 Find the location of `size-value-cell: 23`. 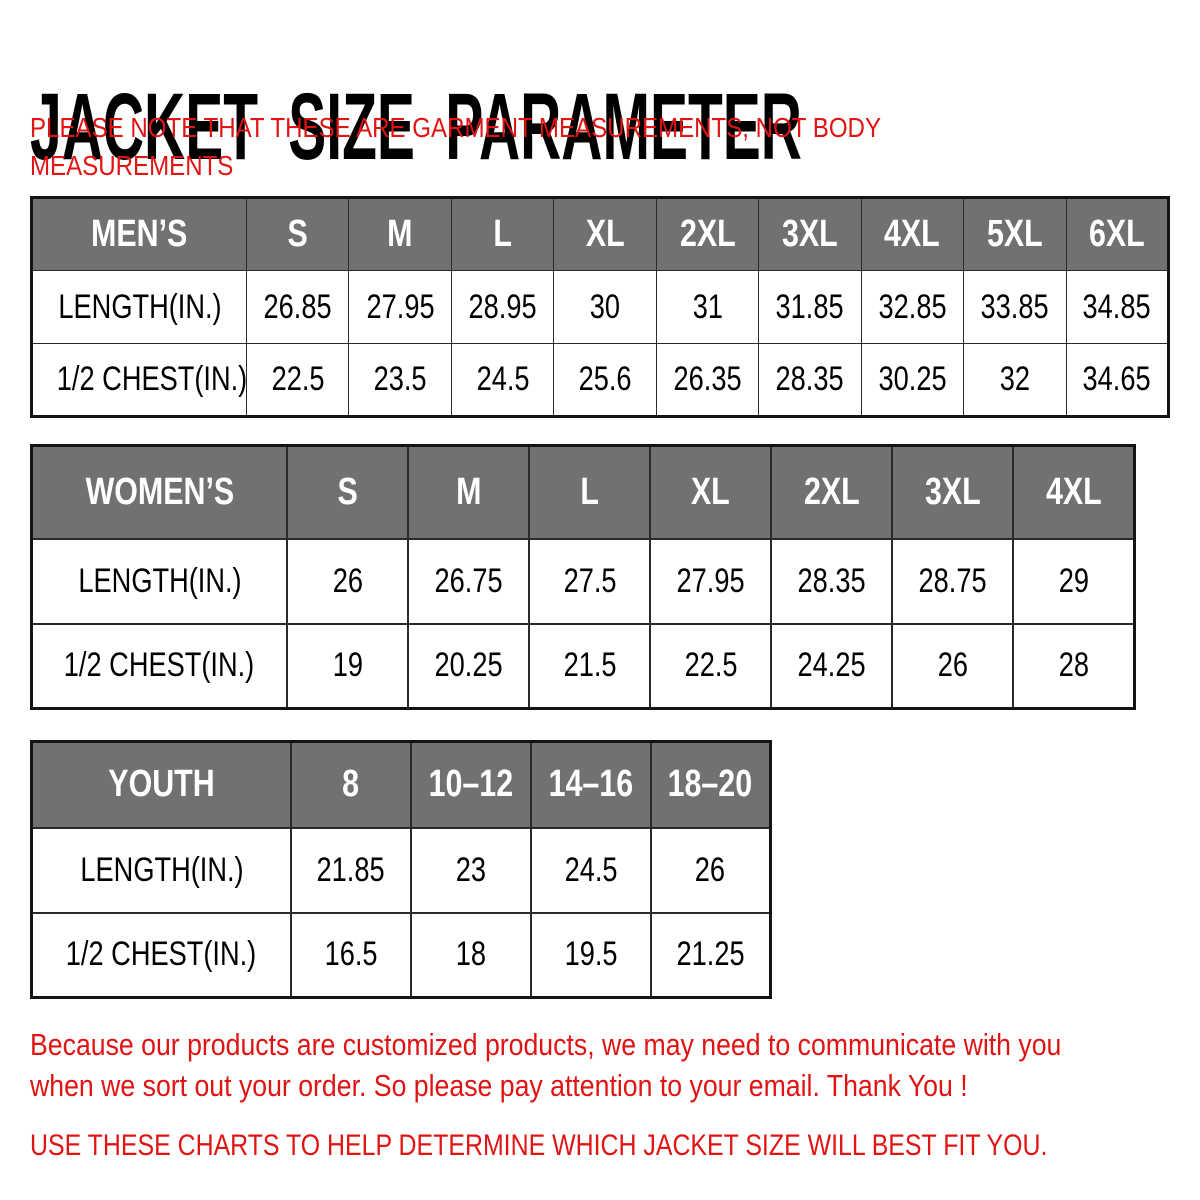

size-value-cell: 23 is located at coordinates (470, 870).